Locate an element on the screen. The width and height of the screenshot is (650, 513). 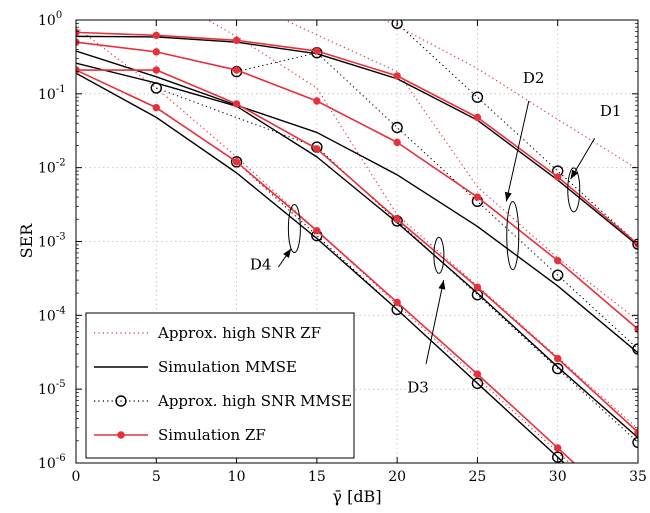
x-tick-label: 5 is located at coordinates (156, 477).